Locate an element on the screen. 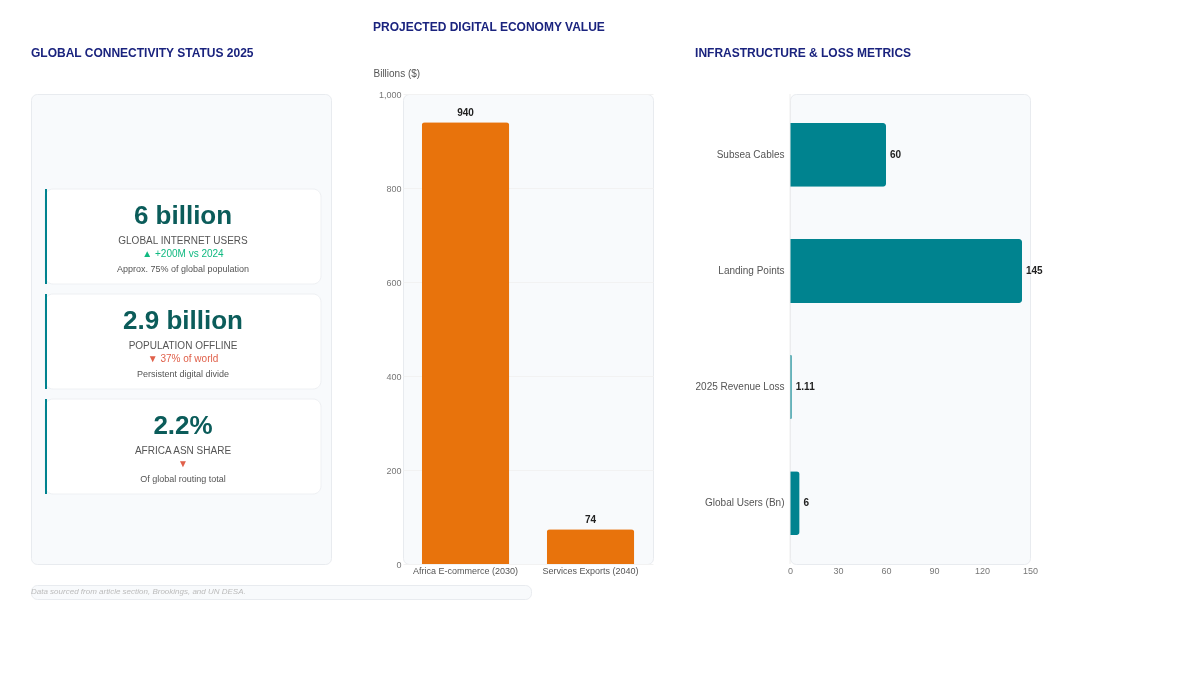 This screenshot has width=1200, height=675. x-tick-label: Services Exports (2040) is located at coordinates (590, 570).